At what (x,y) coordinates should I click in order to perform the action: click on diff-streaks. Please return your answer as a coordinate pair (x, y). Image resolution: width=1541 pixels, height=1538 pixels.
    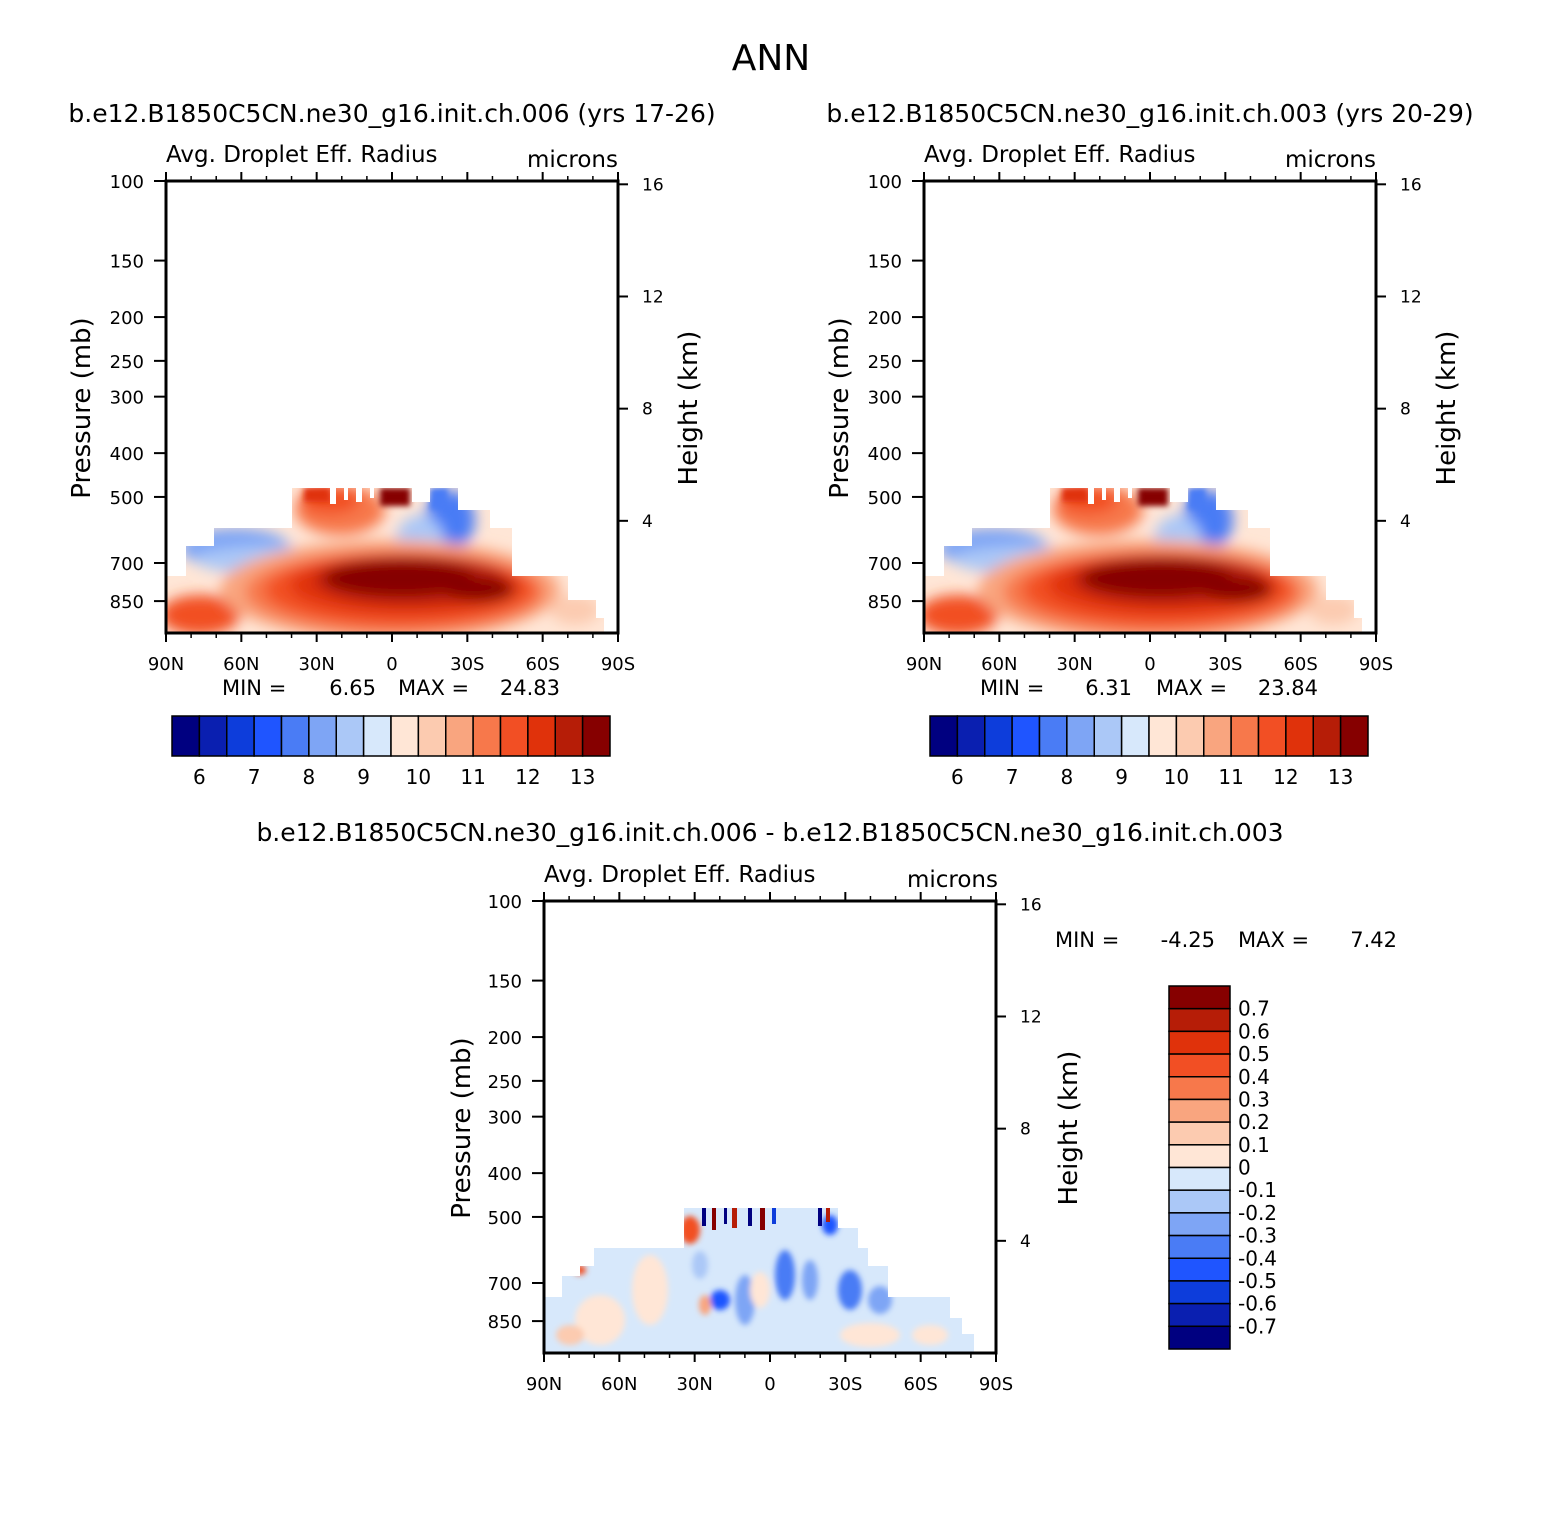
    Looking at the image, I should click on (766, 1219).